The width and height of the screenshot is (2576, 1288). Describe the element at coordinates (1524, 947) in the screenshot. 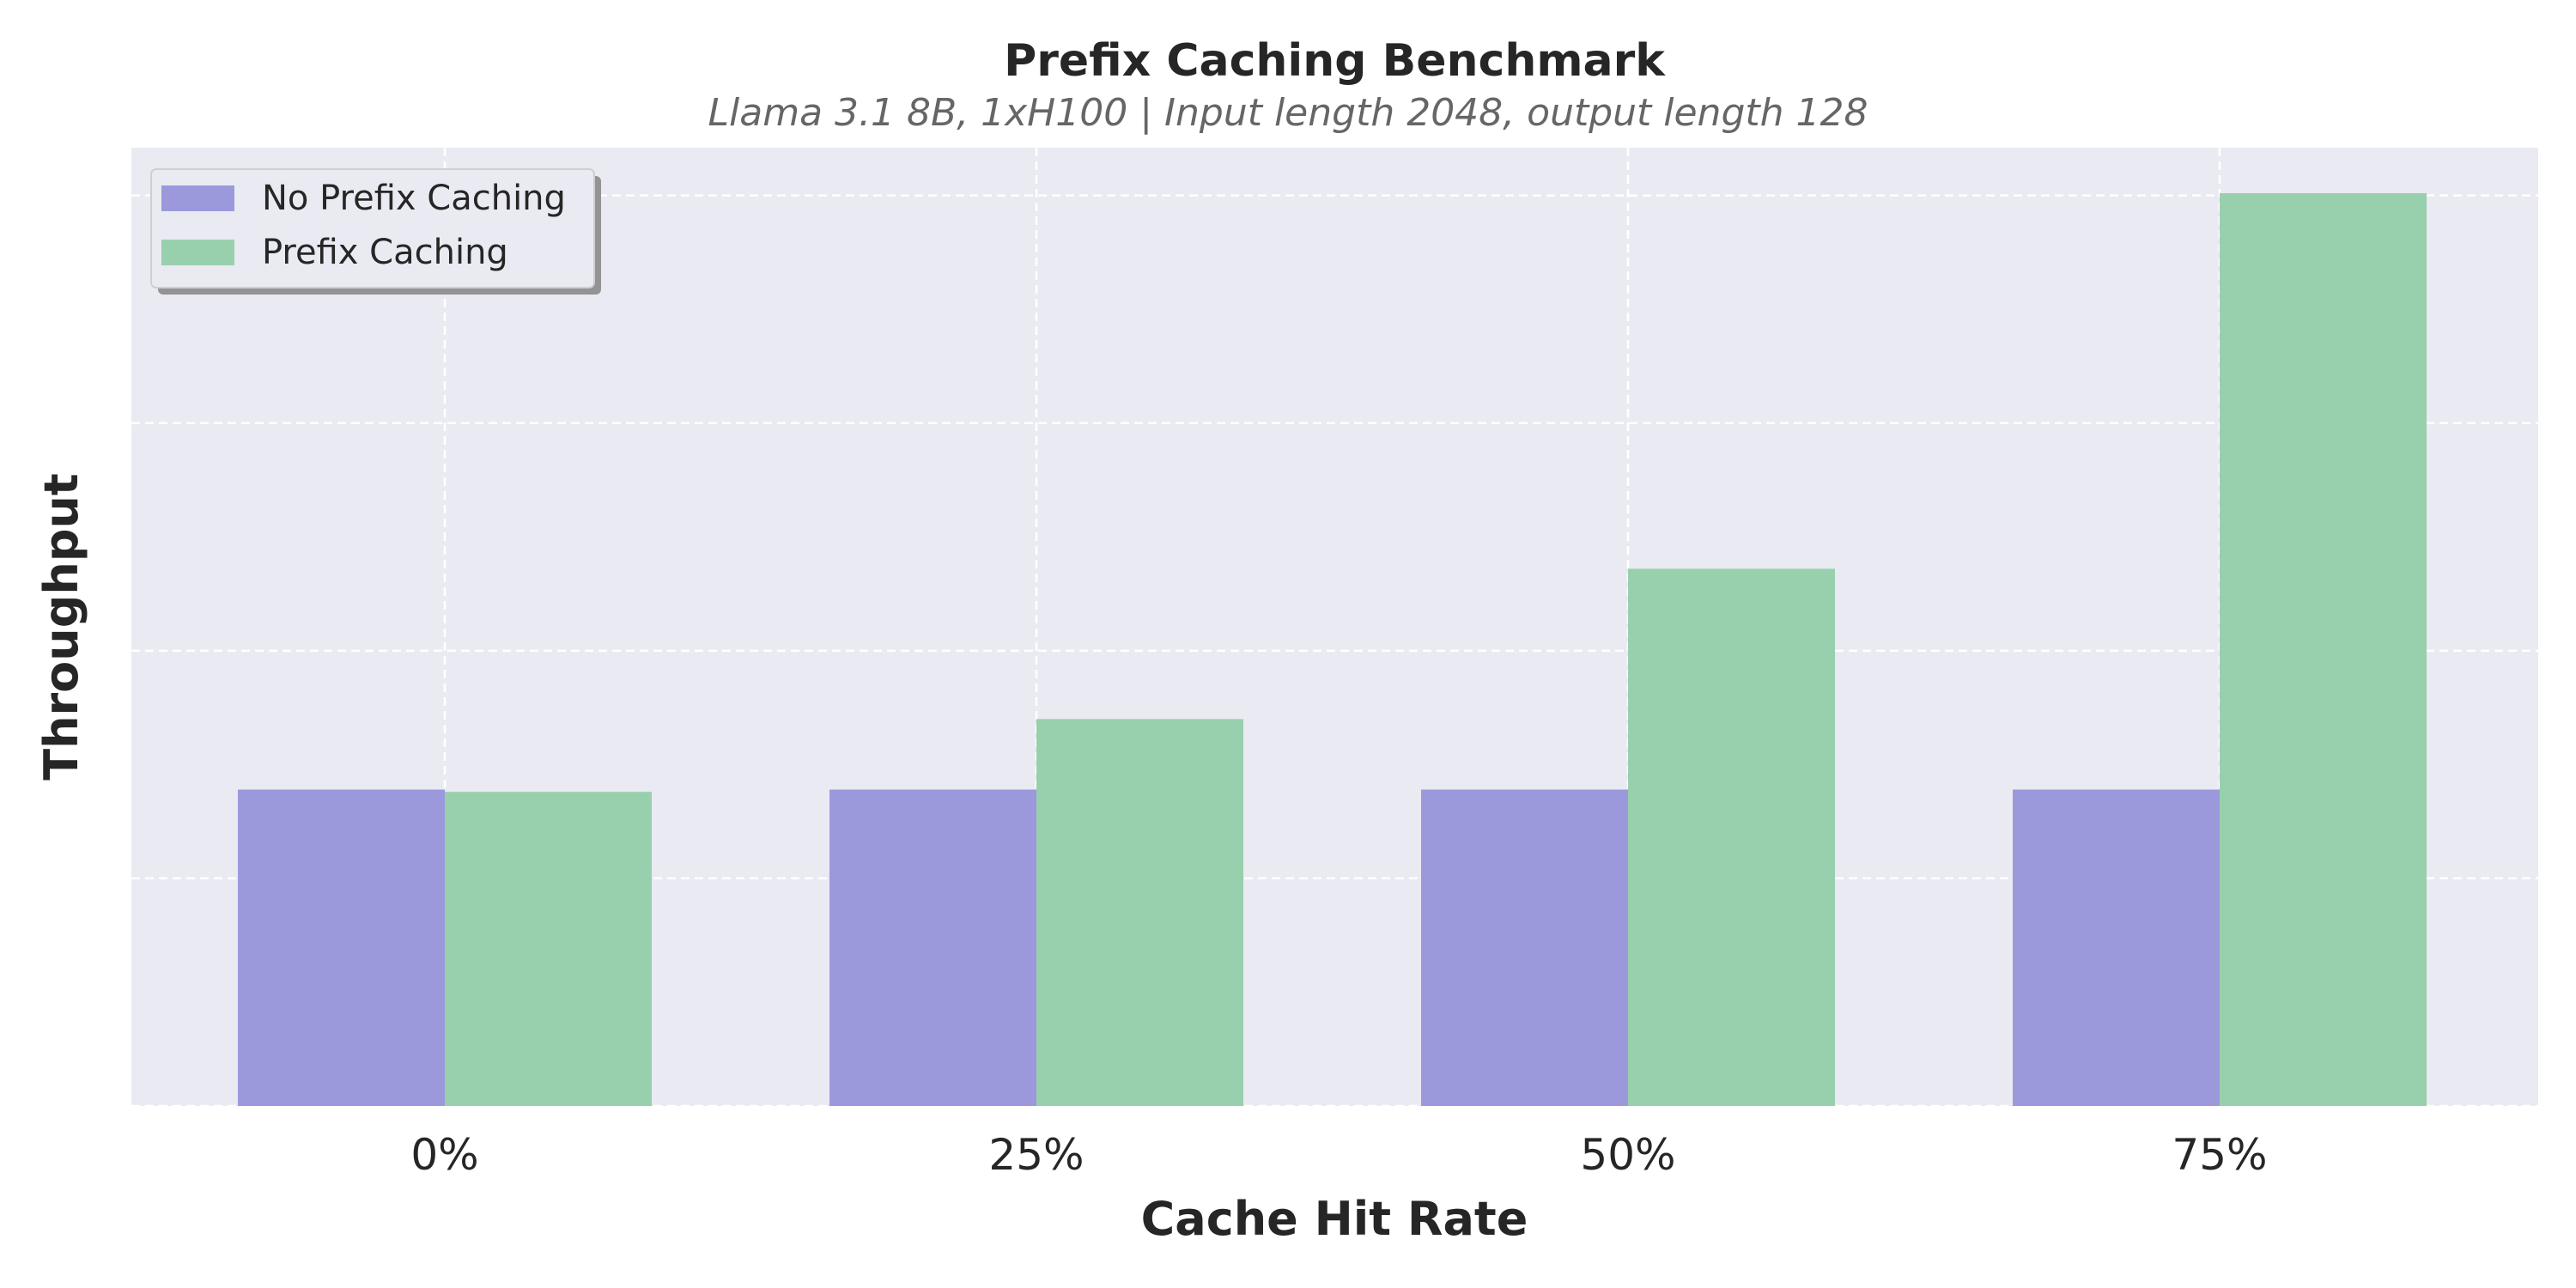

I see `bar-no-prefix-caching-50pct` at that location.